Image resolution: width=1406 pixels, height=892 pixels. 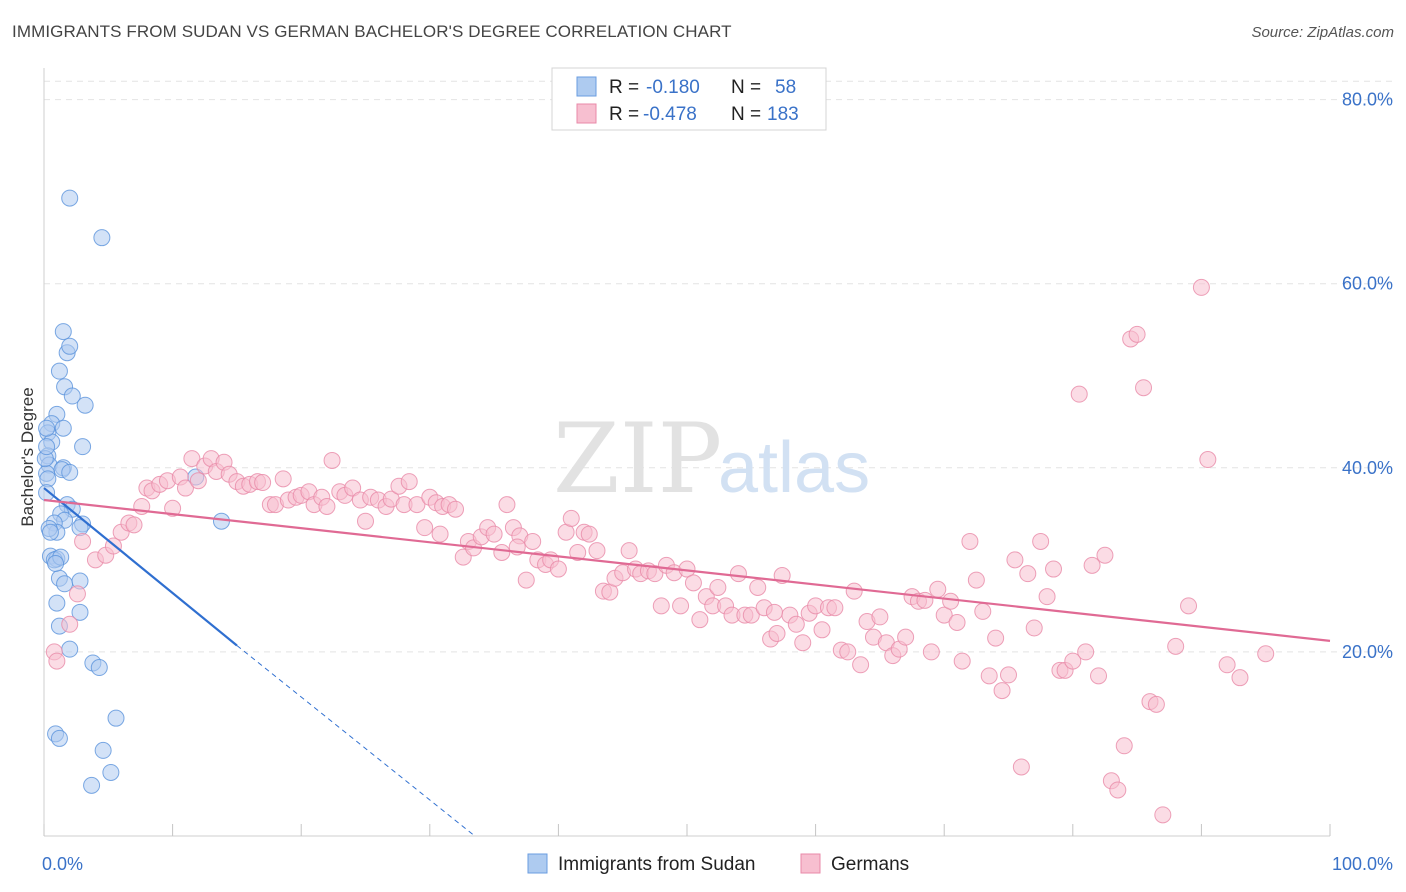 I want to click on legend-r-value: -0.478, so click(x=670, y=114).